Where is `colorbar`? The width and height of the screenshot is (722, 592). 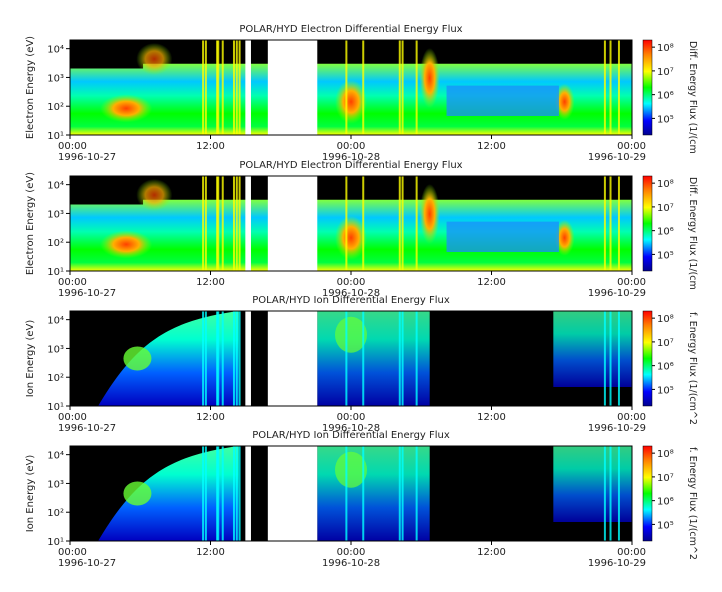 colorbar is located at coordinates (647, 493).